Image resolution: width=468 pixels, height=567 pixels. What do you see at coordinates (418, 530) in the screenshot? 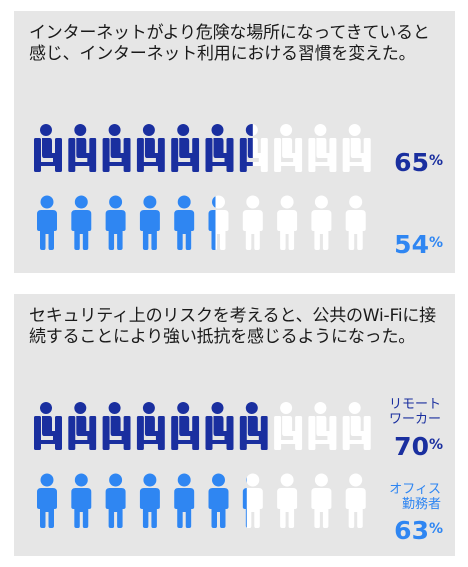
I see `value-label-office: 63%` at bounding box center [418, 530].